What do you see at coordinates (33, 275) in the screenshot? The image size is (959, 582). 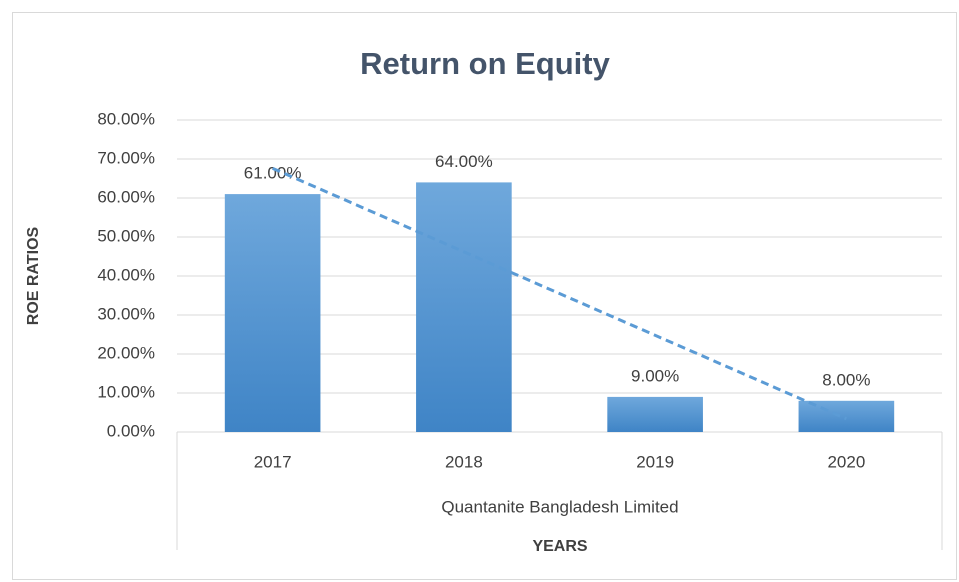 I see `y-axis-title: ROE RATIOS` at bounding box center [33, 275].